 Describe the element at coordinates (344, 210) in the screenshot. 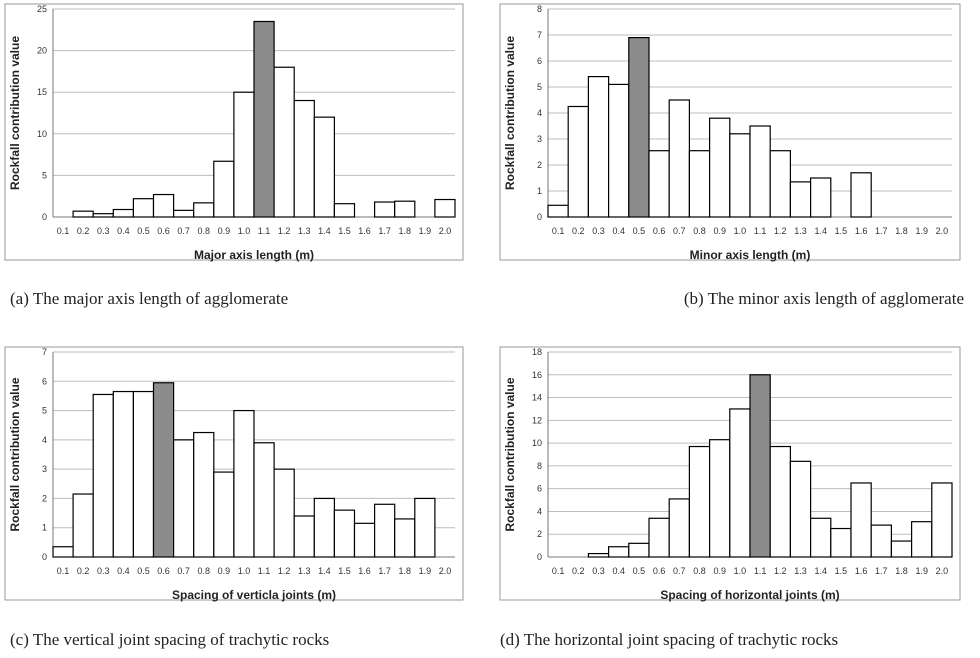

I see `panel-a-bar-1.5` at that location.